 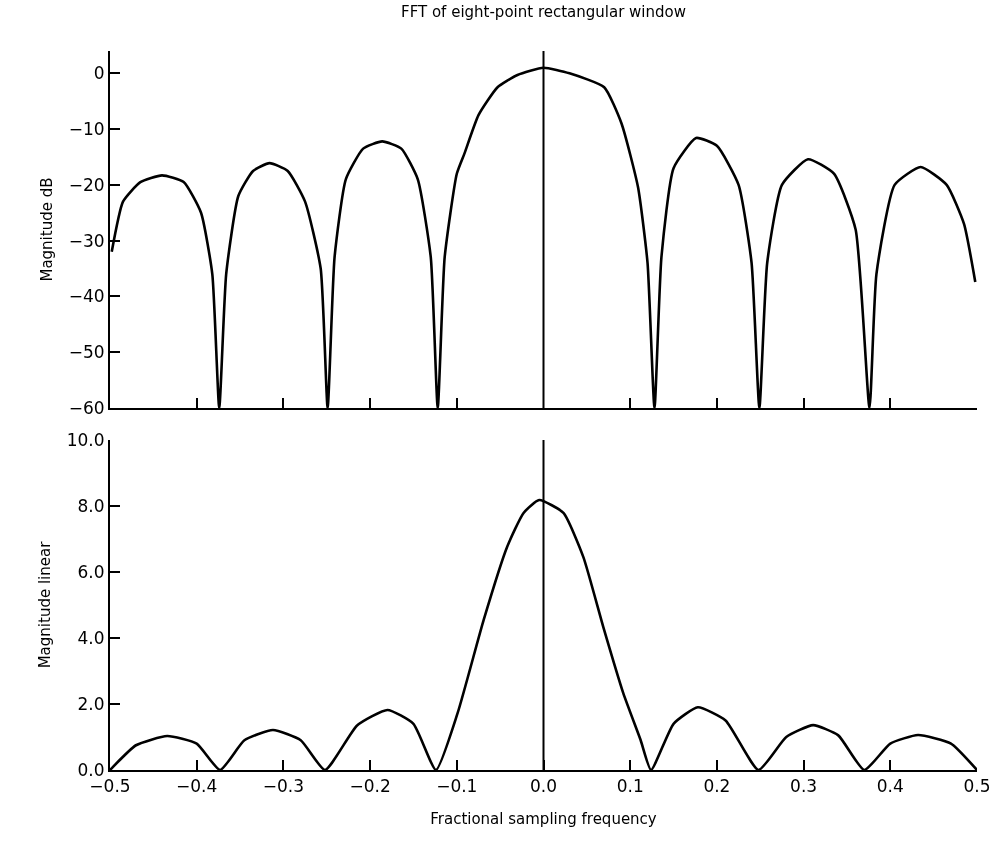 I want to click on y-tick-label: 8.0, so click(x=91, y=505).